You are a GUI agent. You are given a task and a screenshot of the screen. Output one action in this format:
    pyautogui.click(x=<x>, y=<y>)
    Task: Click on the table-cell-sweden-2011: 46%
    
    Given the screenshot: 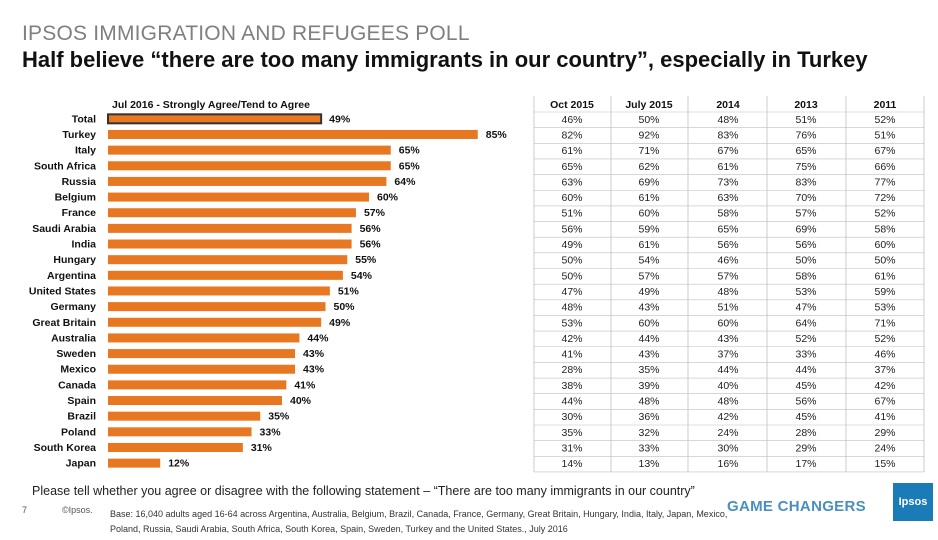 What is the action you would take?
    pyautogui.click(x=884, y=355)
    